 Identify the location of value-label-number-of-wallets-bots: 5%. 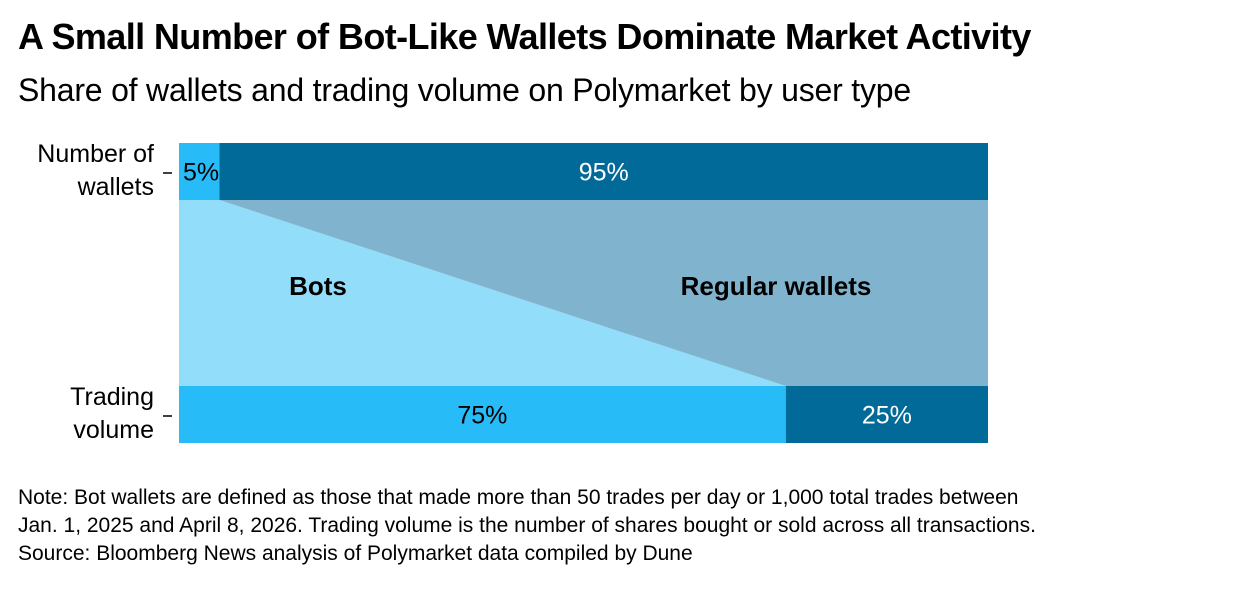
(201, 173).